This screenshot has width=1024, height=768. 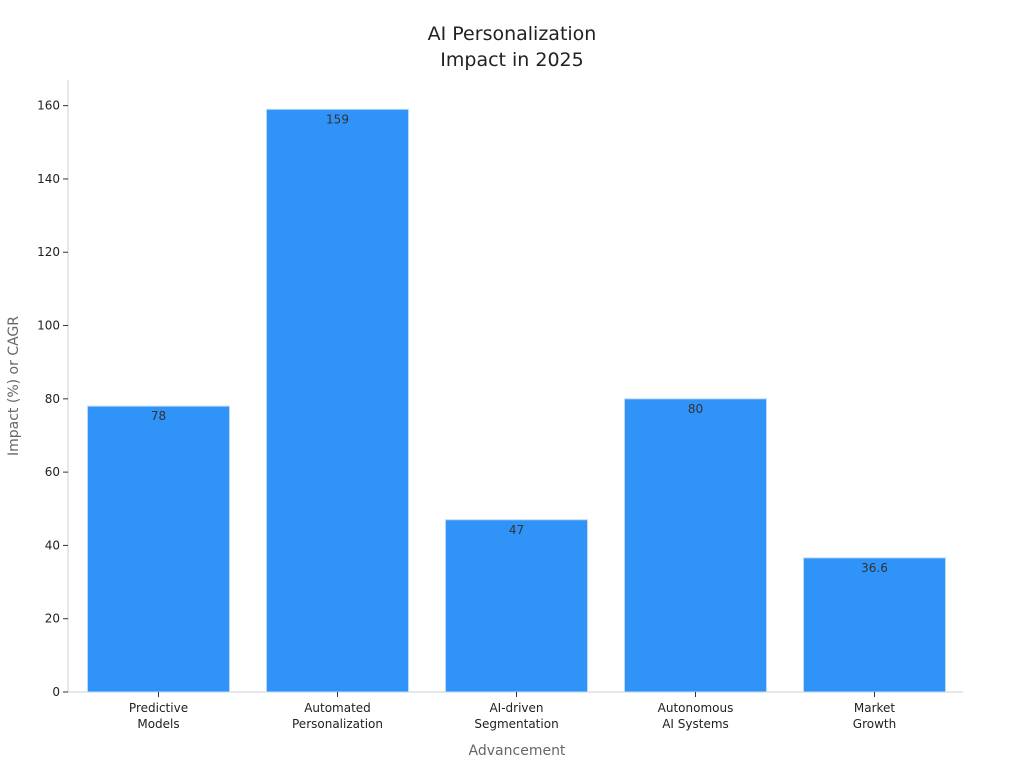 I want to click on y-axis-title: Impact (%) or CAGR, so click(x=14, y=386).